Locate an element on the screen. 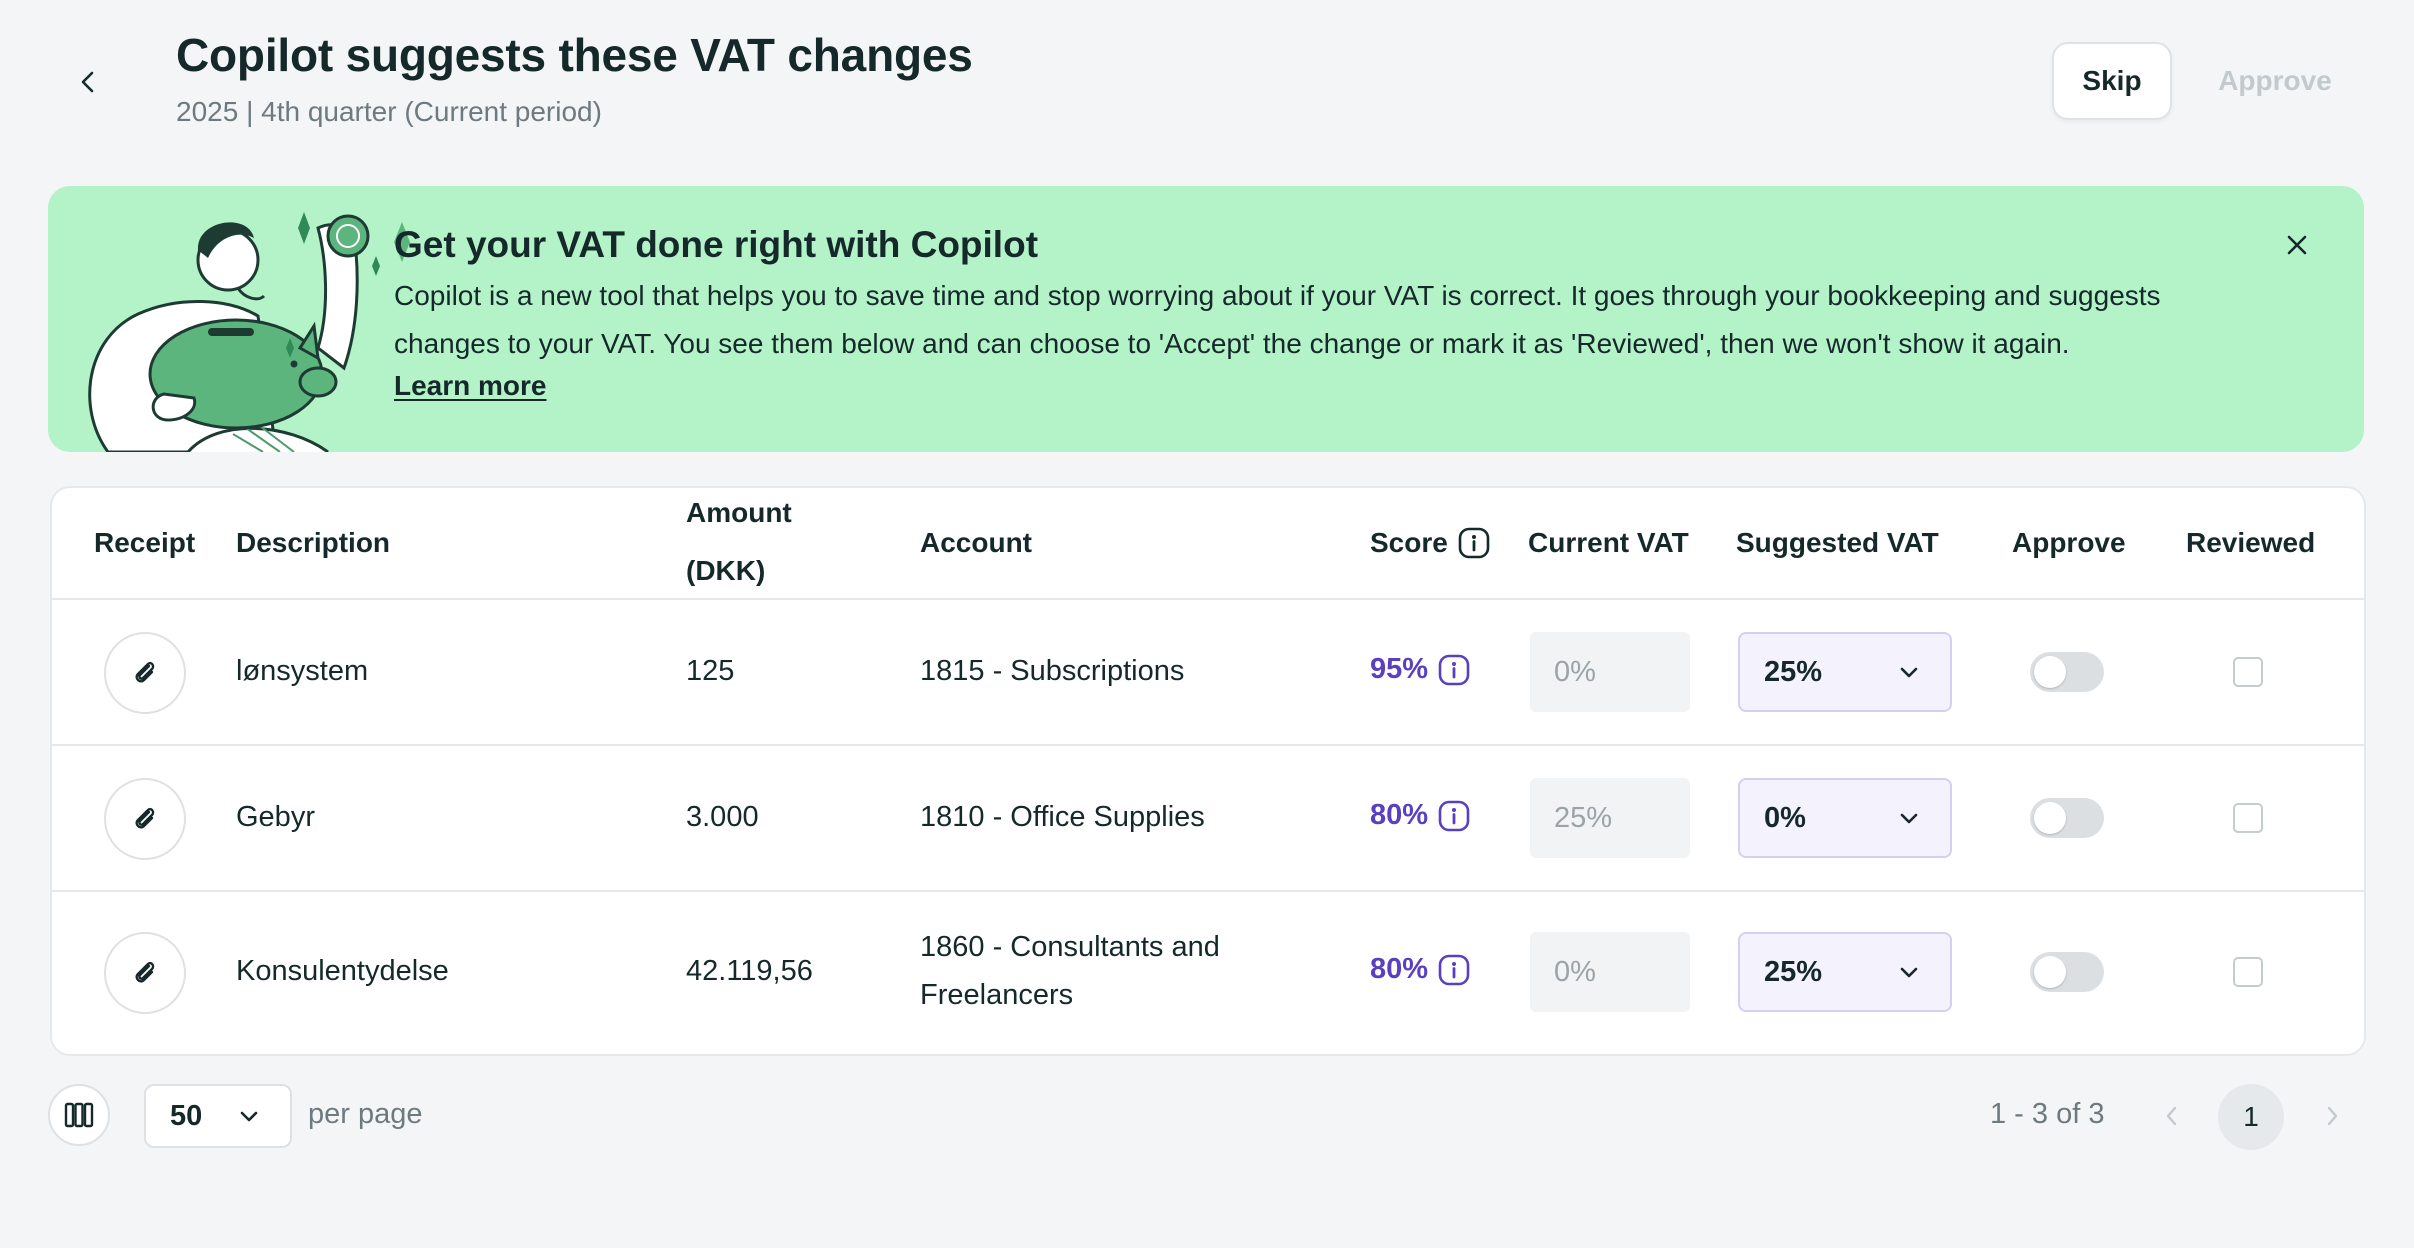 The image size is (2414, 1248). row-description: Konsulentydelse is located at coordinates (342, 971).